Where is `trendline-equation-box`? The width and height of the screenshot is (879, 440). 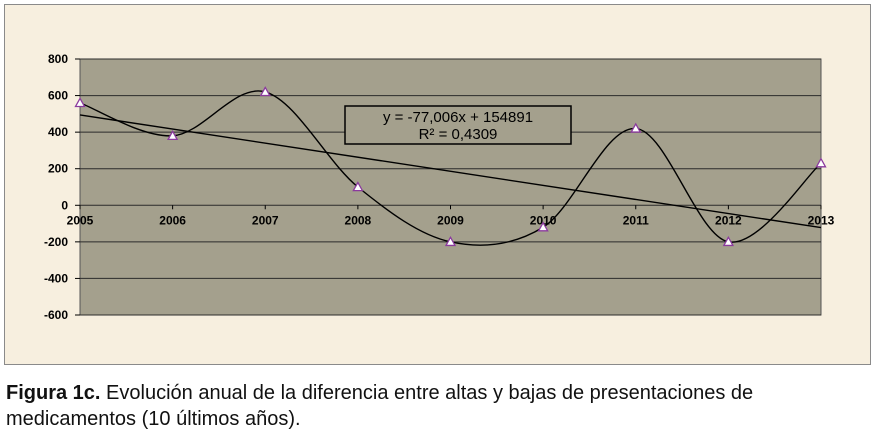
trendline-equation-box is located at coordinates (458, 125).